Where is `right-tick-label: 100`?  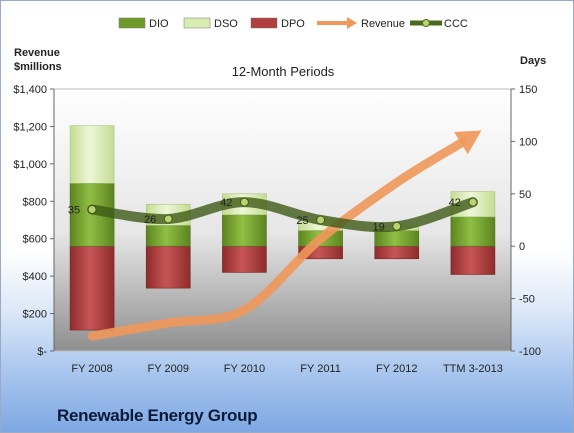
right-tick-label: 100 is located at coordinates (528, 142).